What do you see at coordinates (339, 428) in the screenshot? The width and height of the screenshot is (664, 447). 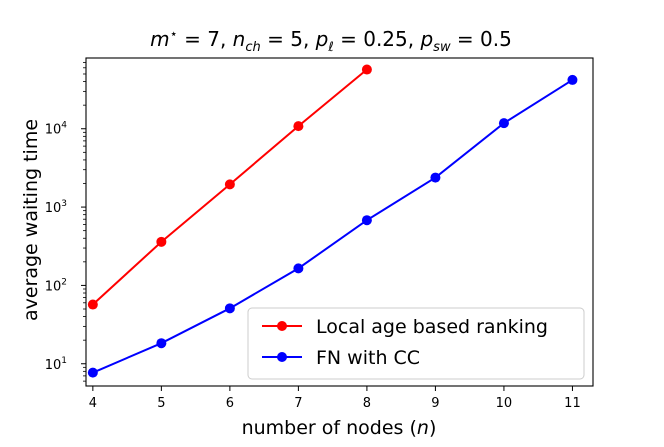 I see `x-axis-label: number of nodes (n)` at bounding box center [339, 428].